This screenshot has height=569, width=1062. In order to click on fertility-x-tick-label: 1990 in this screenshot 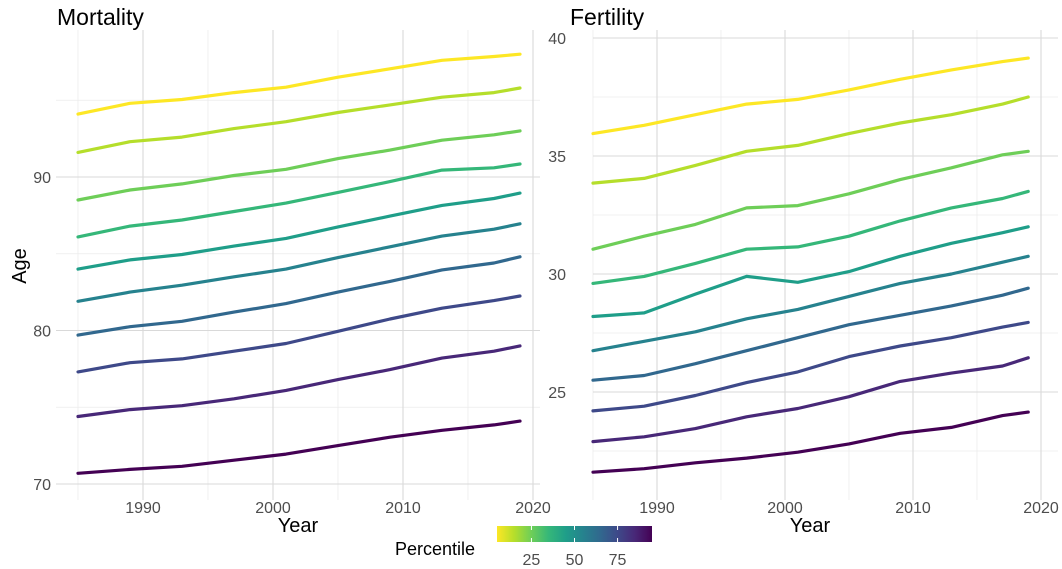, I will do `click(657, 508)`.